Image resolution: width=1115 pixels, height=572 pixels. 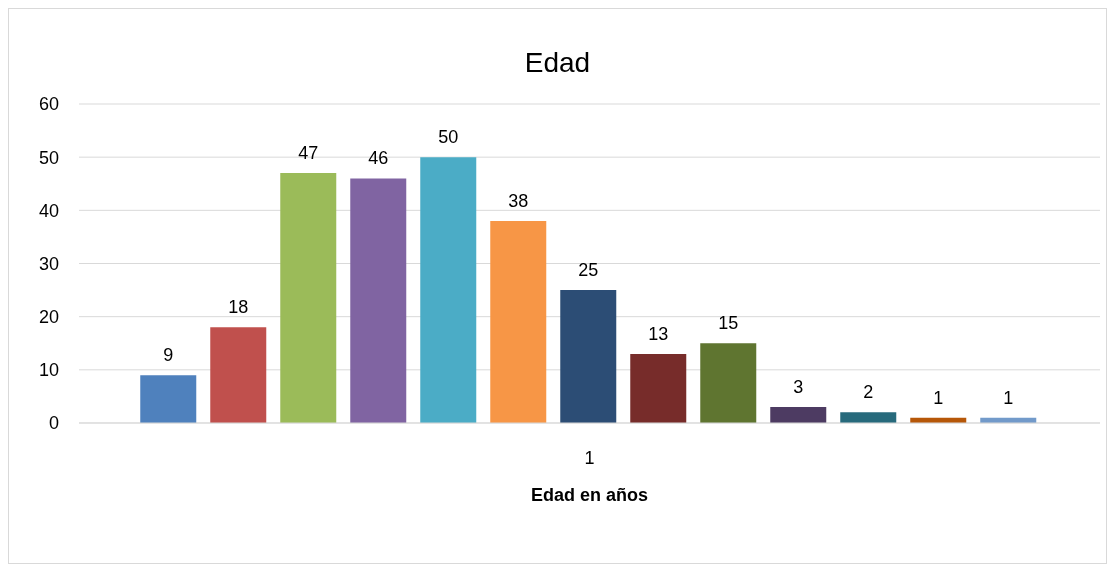 I want to click on y-tick-label: 30, so click(x=48, y=263).